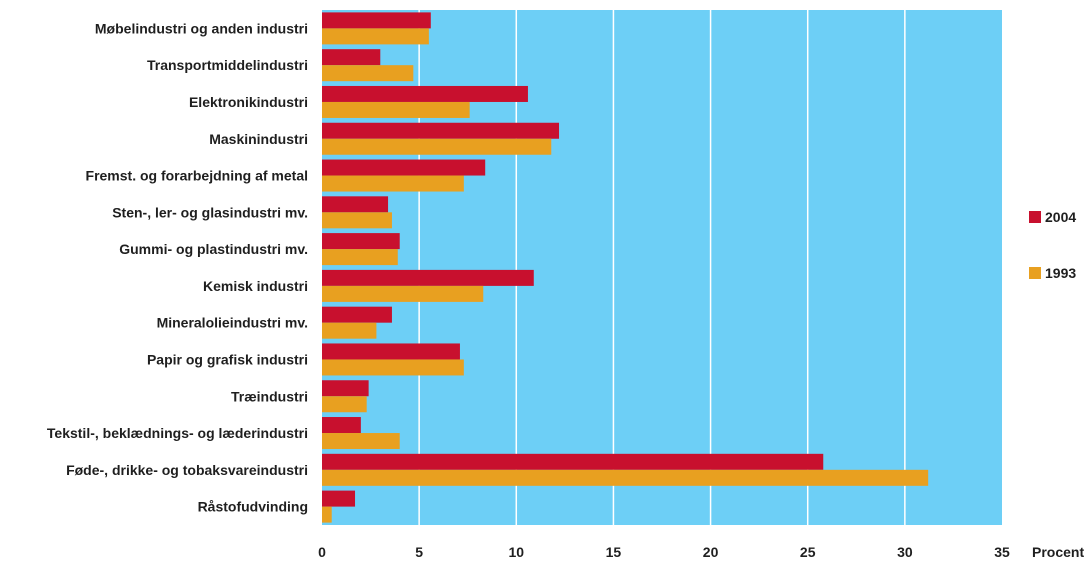 The width and height of the screenshot is (1091, 563). Describe the element at coordinates (1002, 552) in the screenshot. I see `x-tick-label: 35` at that location.